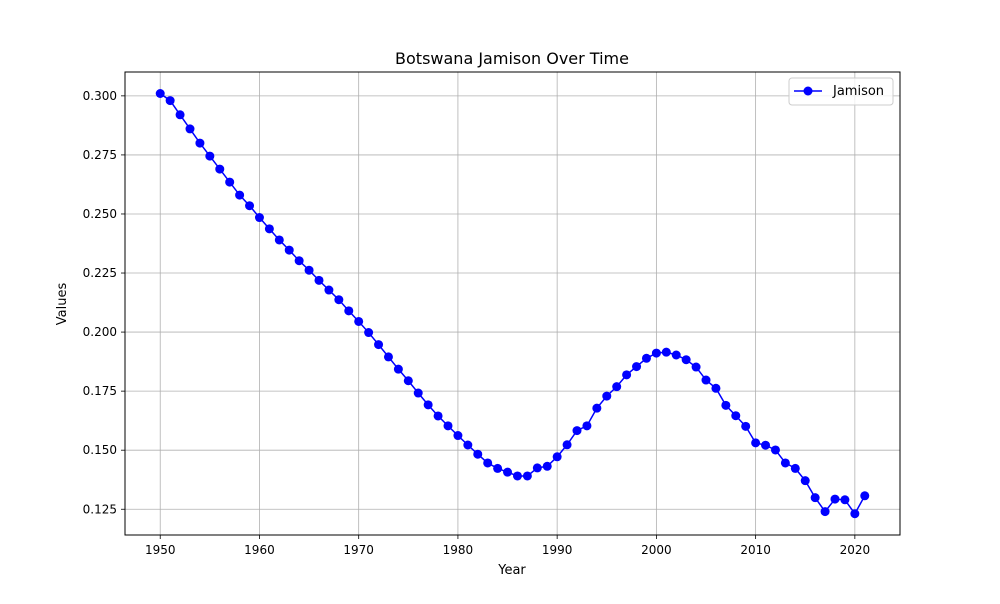  Describe the element at coordinates (855, 550) in the screenshot. I see `x-tick-label: 2020` at that location.